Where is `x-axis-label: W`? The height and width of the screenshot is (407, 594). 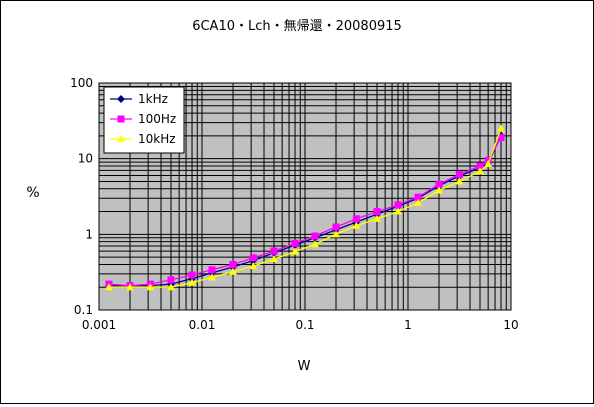
x-axis-label: W is located at coordinates (304, 366).